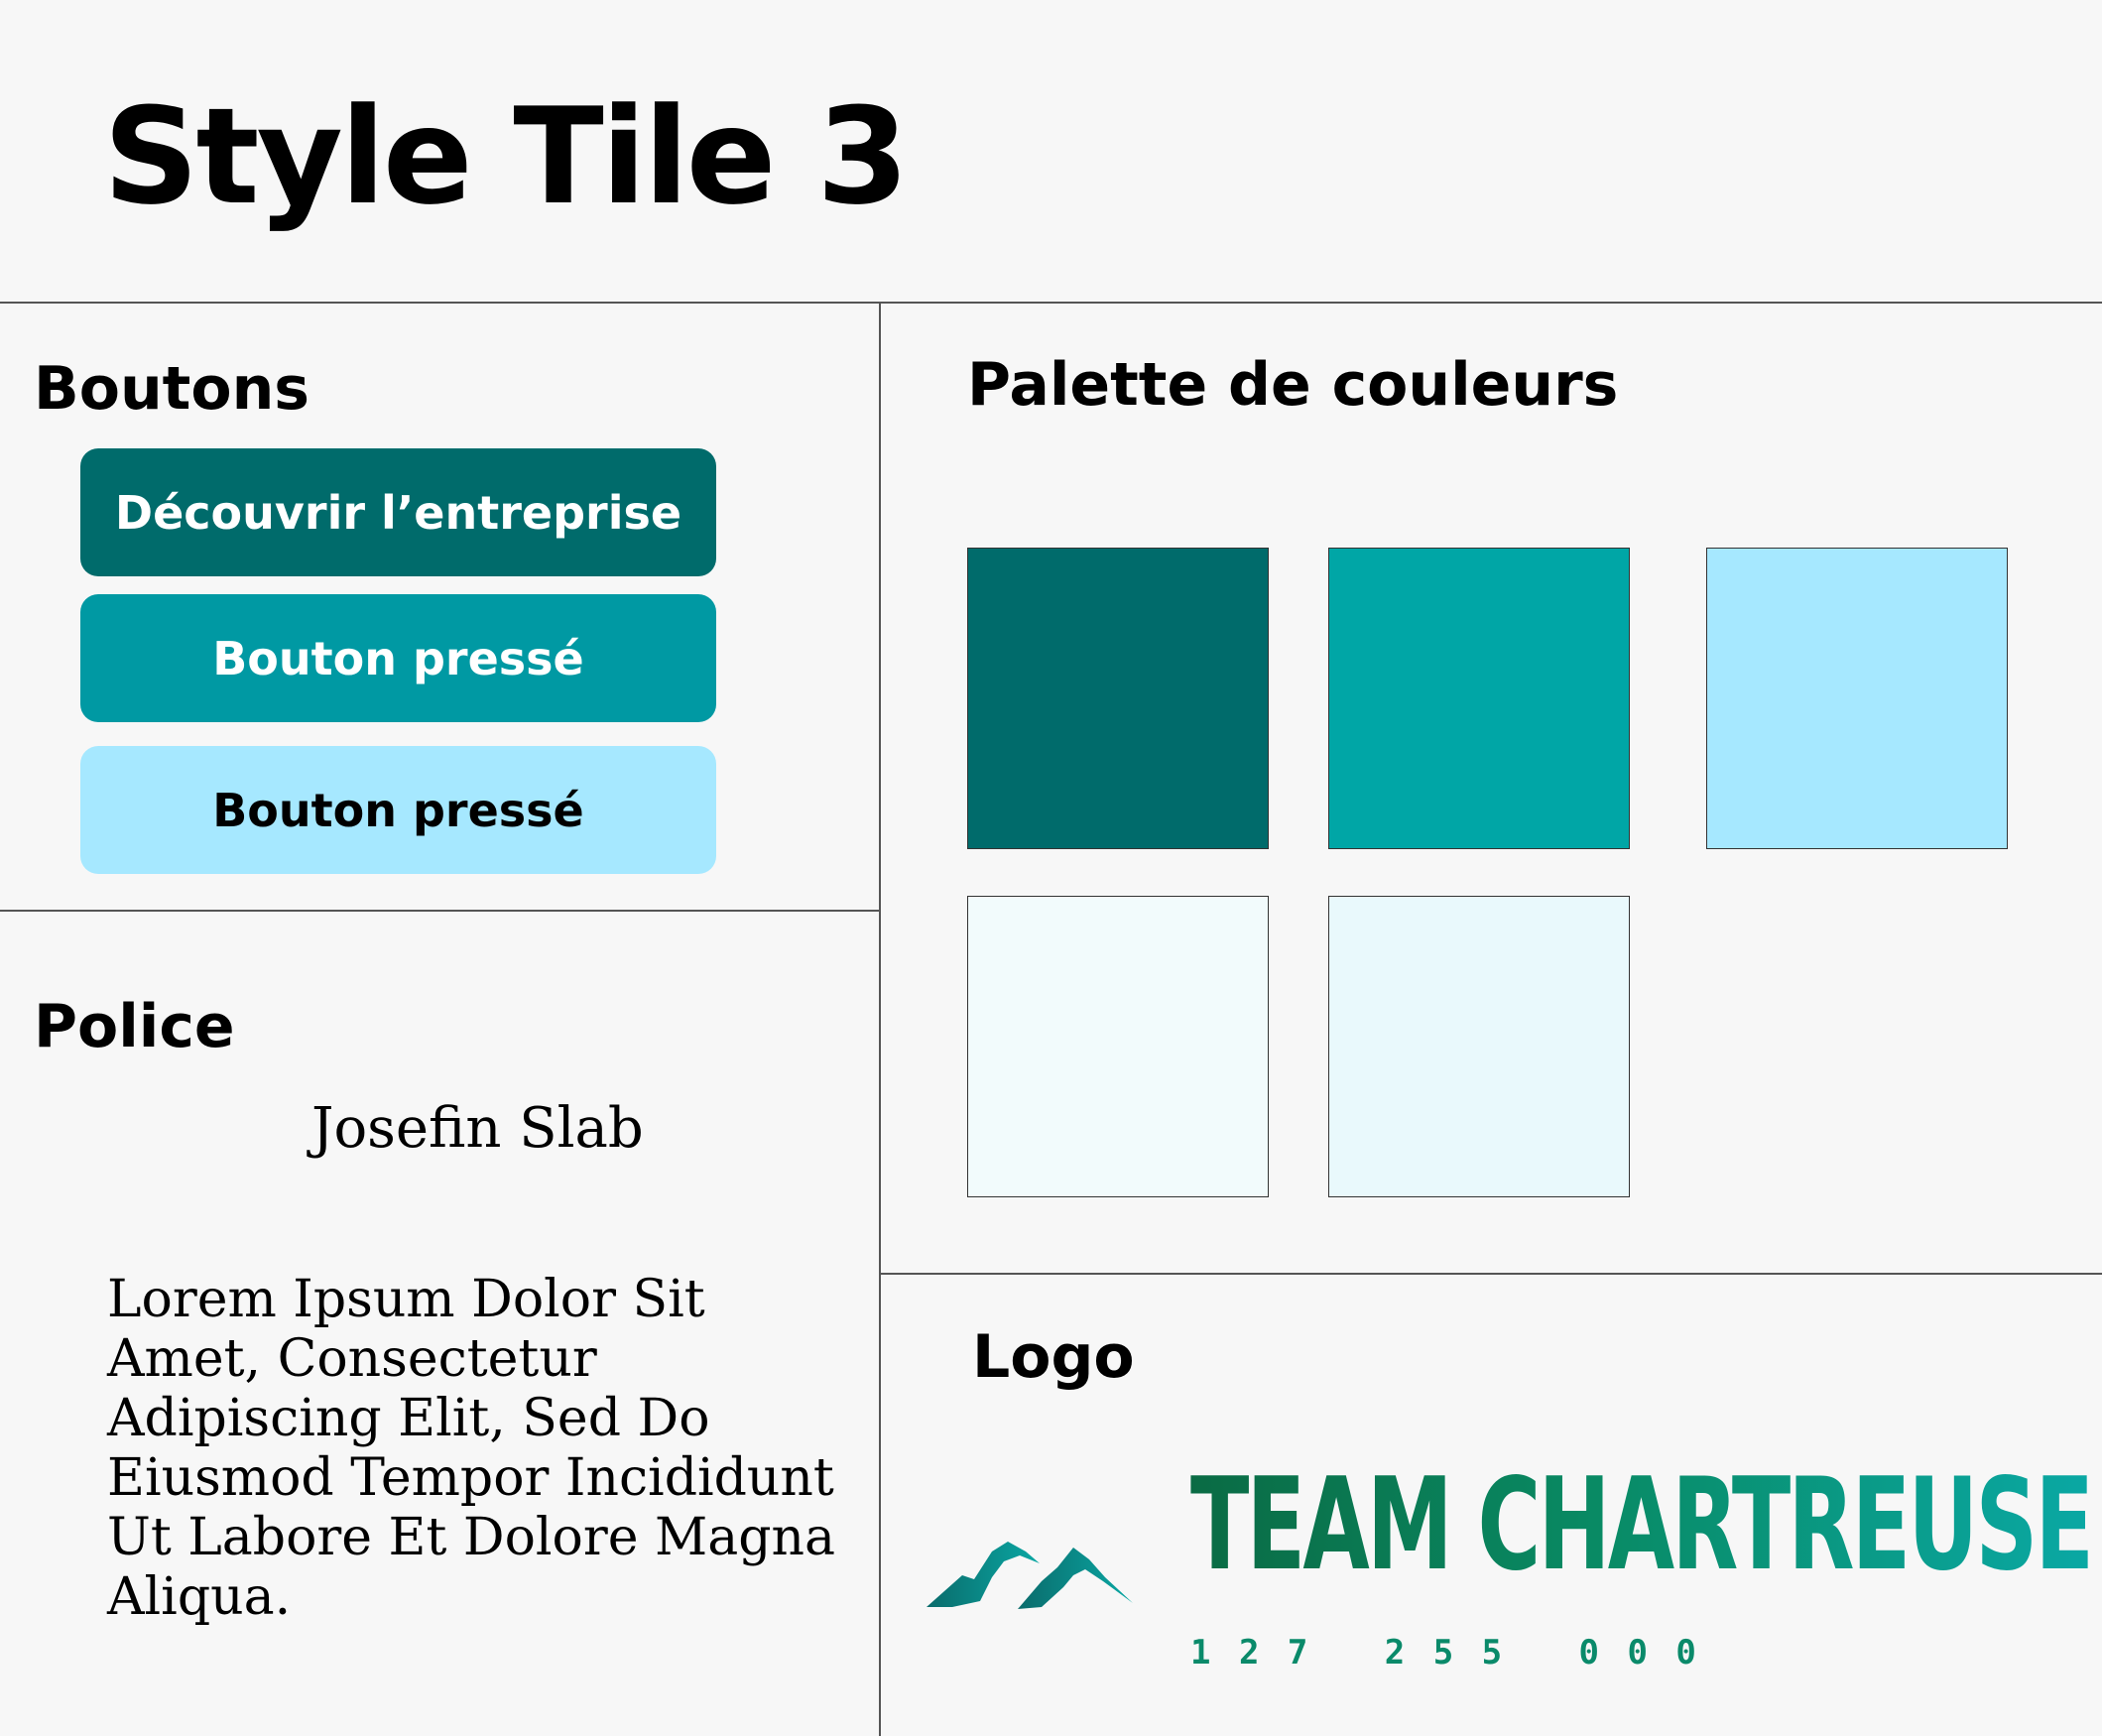 This screenshot has width=2102, height=1736. What do you see at coordinates (1642, 1525) in the screenshot?
I see `logo-wordmark: TEAM CHARTREUSE` at bounding box center [1642, 1525].